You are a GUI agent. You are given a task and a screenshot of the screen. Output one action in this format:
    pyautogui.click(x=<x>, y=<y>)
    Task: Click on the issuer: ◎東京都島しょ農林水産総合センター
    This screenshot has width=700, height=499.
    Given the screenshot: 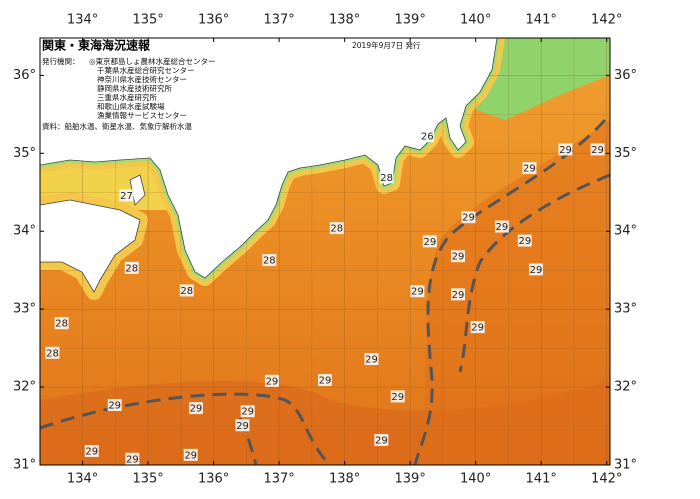 What is the action you would take?
    pyautogui.click(x=152, y=61)
    